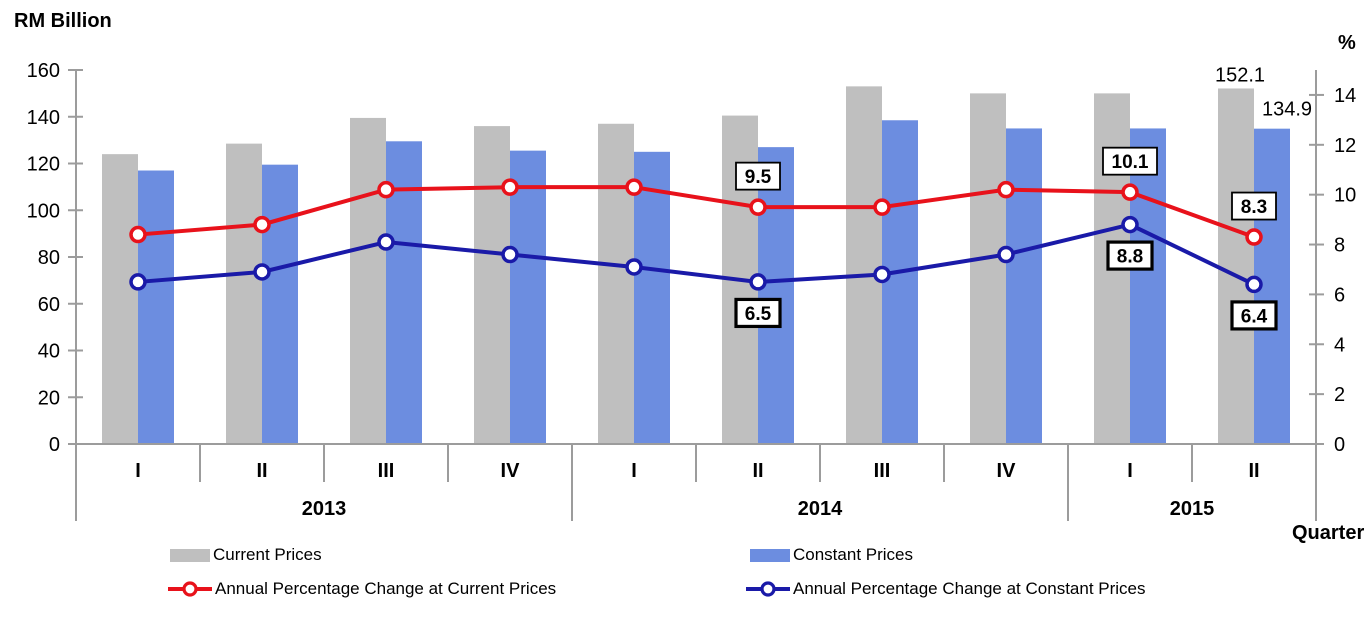  What do you see at coordinates (853, 554) in the screenshot?
I see `legend-label-constant-prices: Constant Prices` at bounding box center [853, 554].